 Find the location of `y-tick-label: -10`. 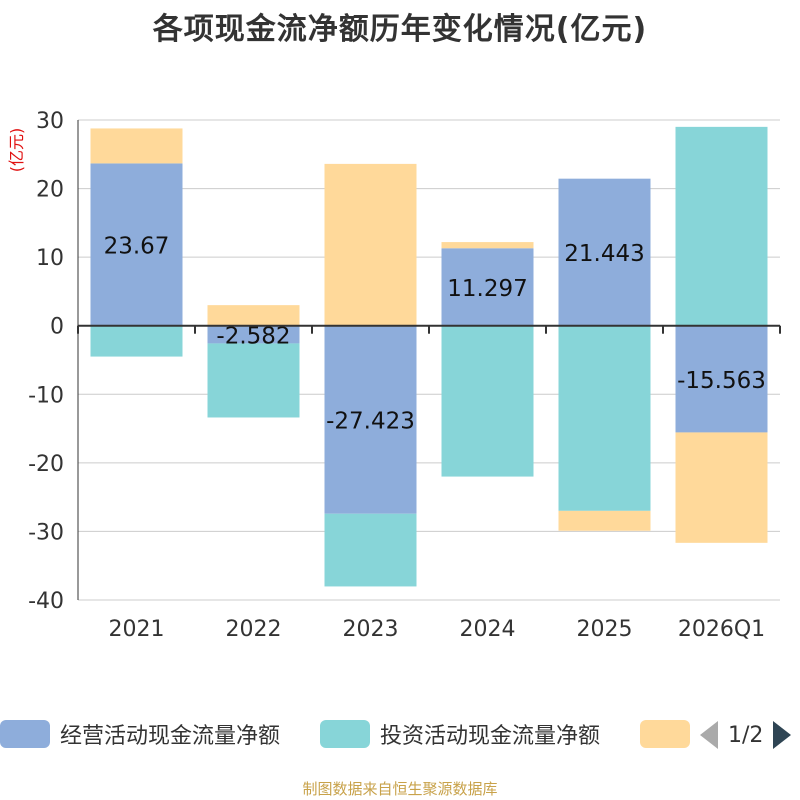

y-tick-label: -10 is located at coordinates (46, 395).